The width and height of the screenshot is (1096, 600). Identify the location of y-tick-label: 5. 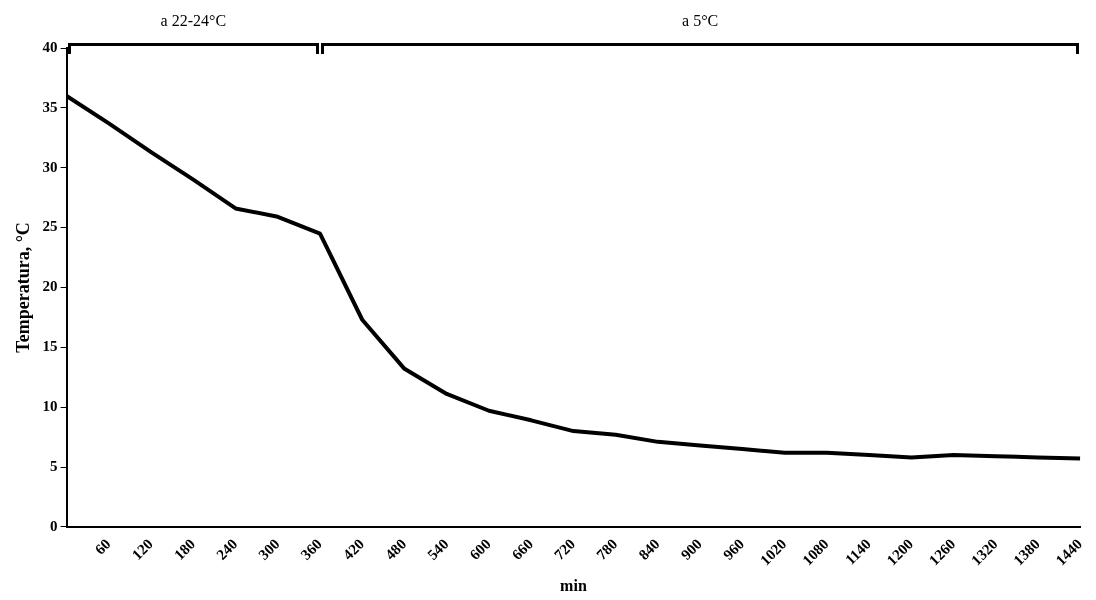
(54, 465).